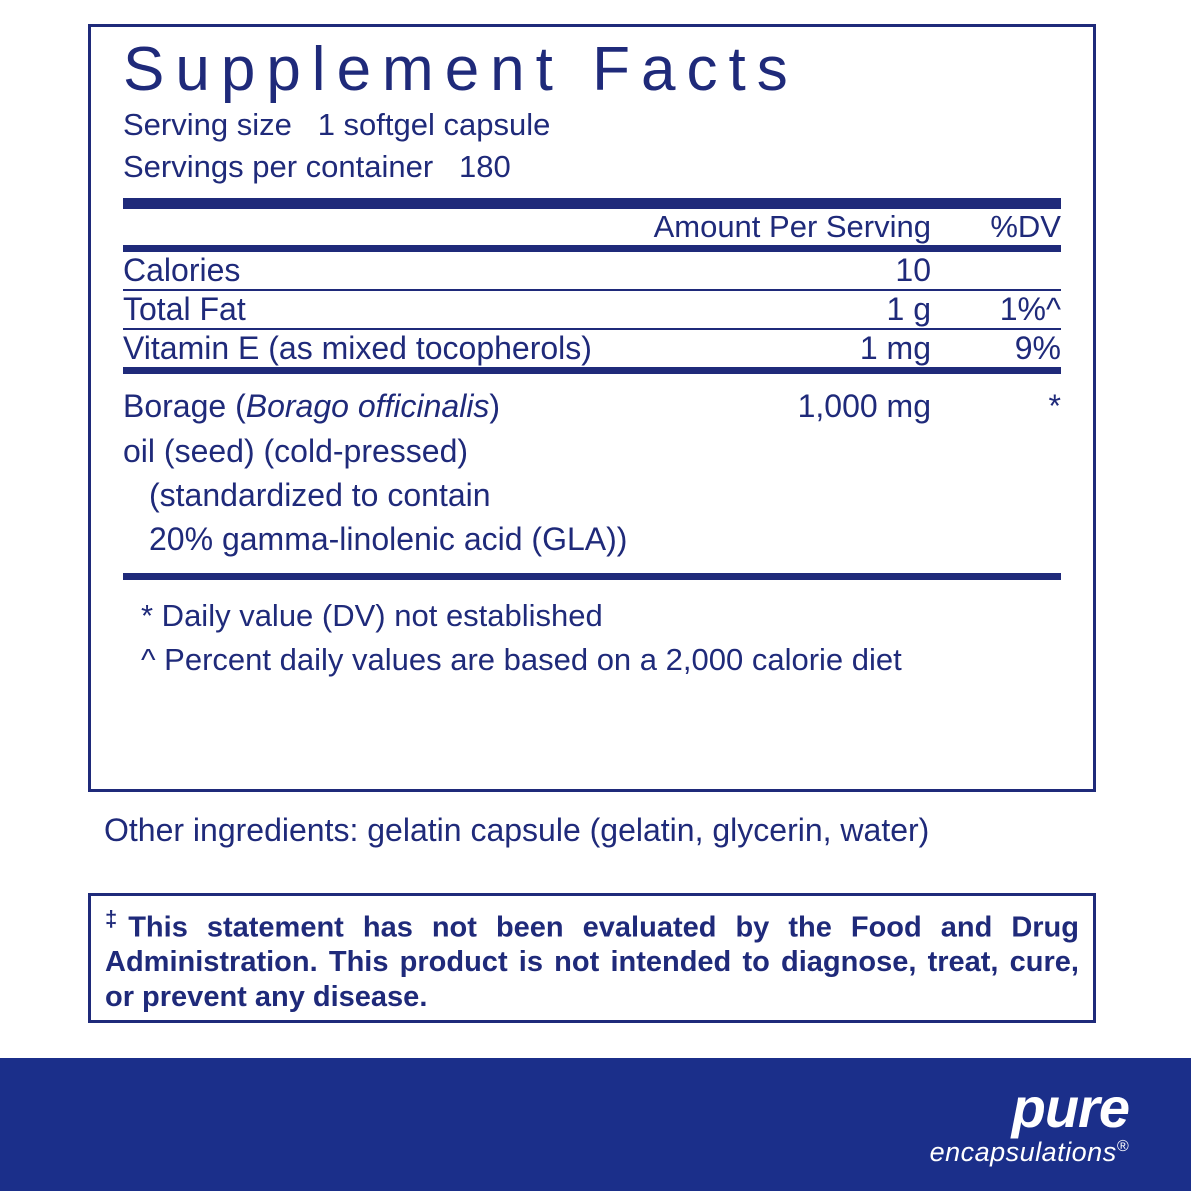 This screenshot has height=1191, width=1191. What do you see at coordinates (184, 406) in the screenshot?
I see `proprietary-name-prefix: Borage (` at bounding box center [184, 406].